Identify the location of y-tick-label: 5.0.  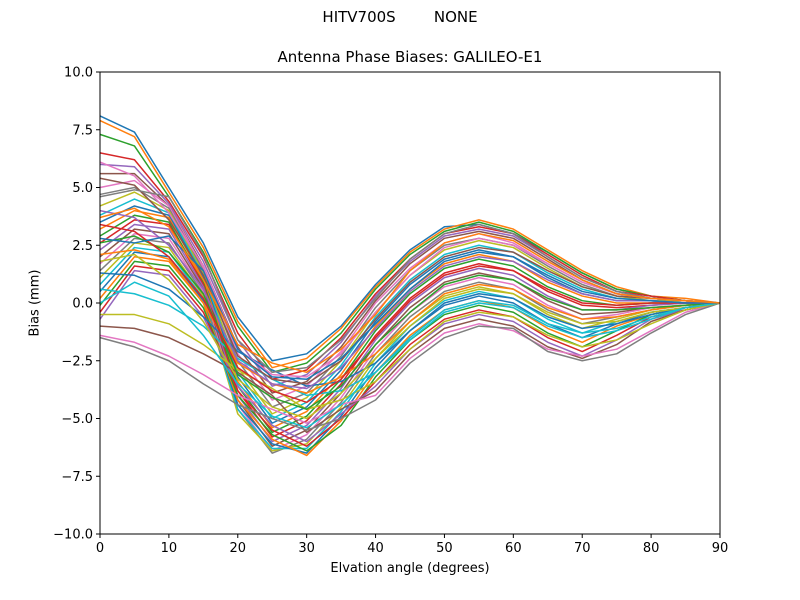
(82, 188).